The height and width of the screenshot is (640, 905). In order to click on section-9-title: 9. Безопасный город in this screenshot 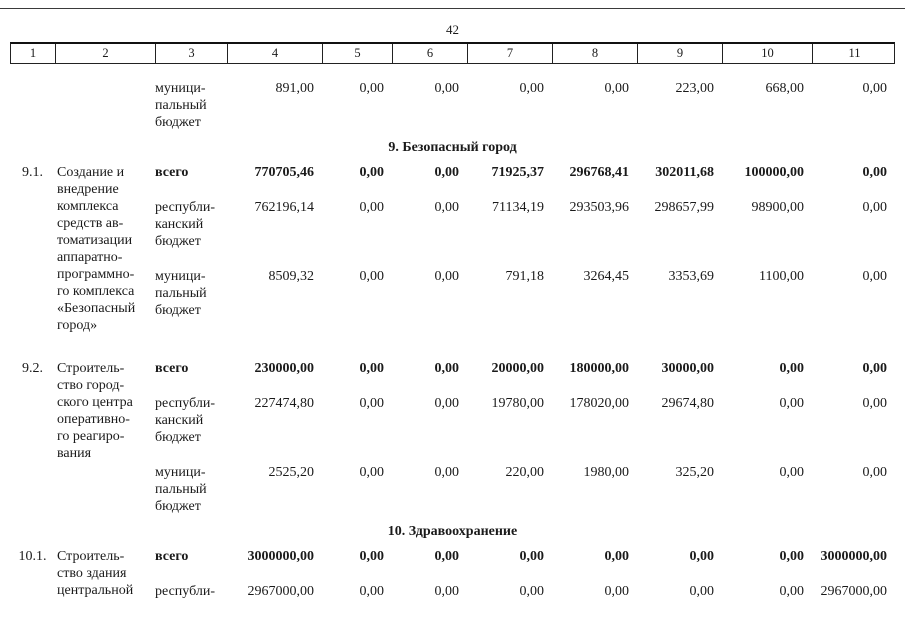, I will do `click(452, 147)`.